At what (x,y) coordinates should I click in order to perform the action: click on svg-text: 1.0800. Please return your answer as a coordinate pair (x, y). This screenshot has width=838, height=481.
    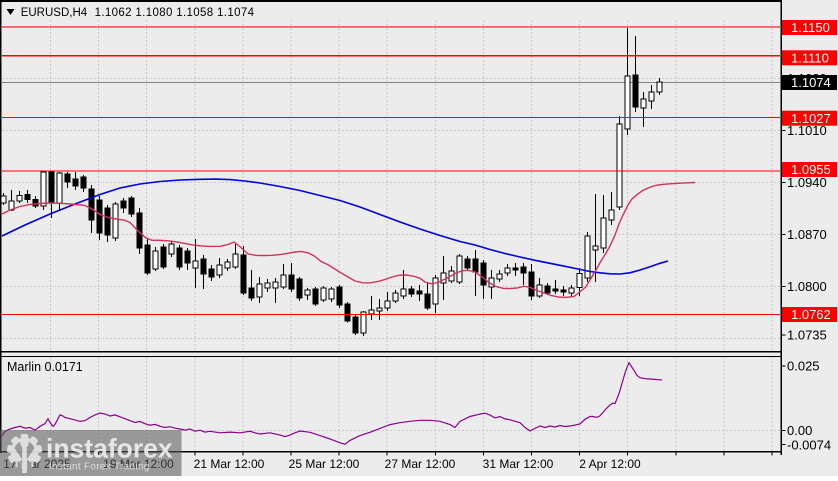
    Looking at the image, I should click on (807, 286).